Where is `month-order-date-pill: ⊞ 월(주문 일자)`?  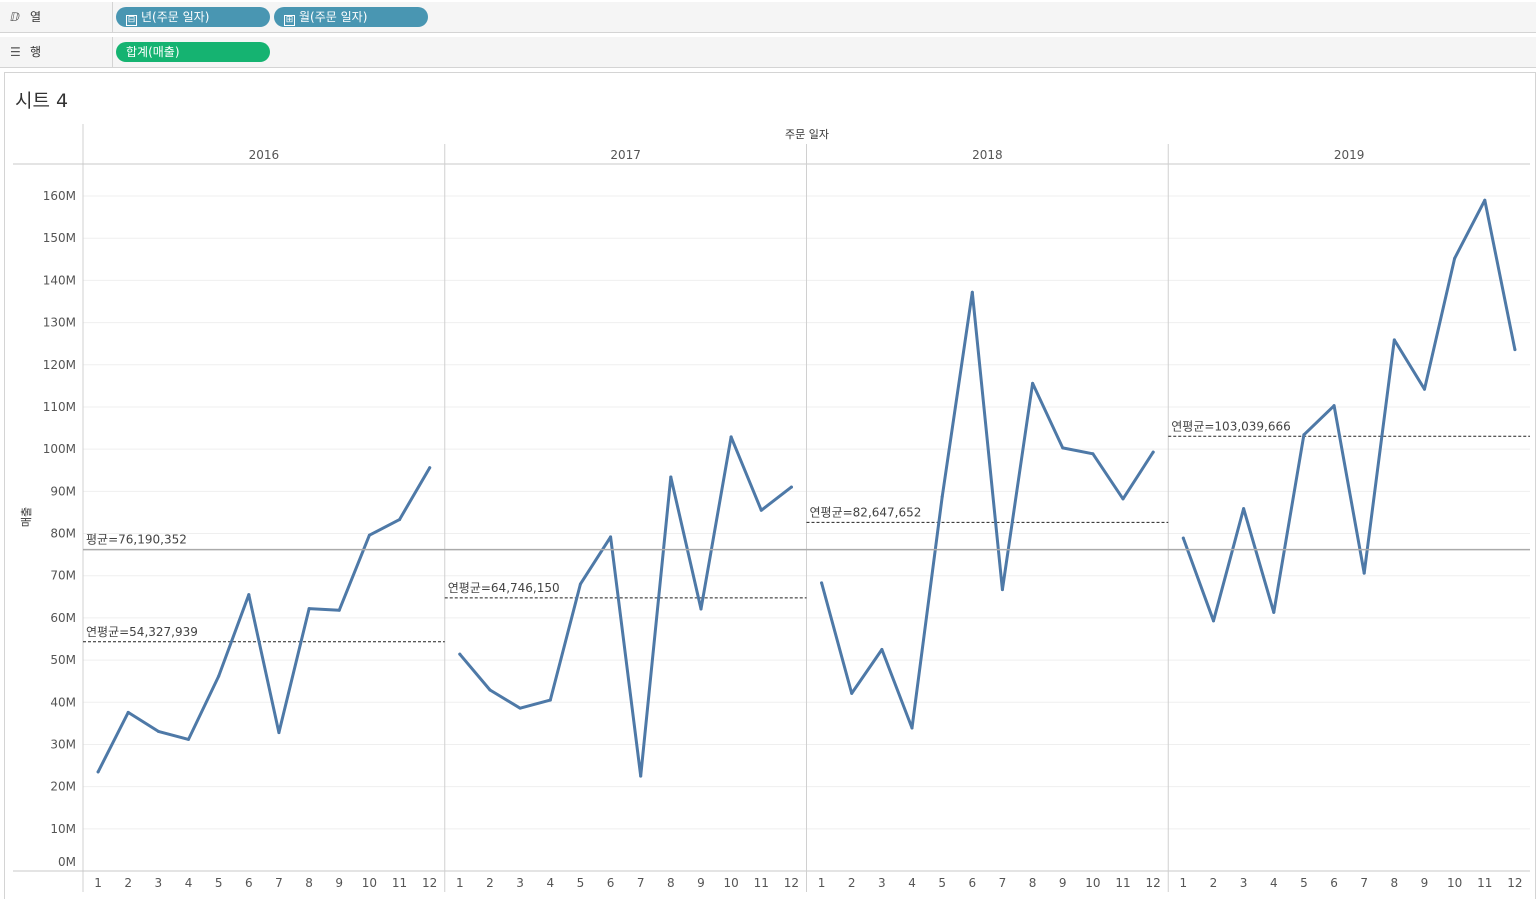
month-order-date-pill: ⊞ 월(주문 일자) is located at coordinates (351, 17).